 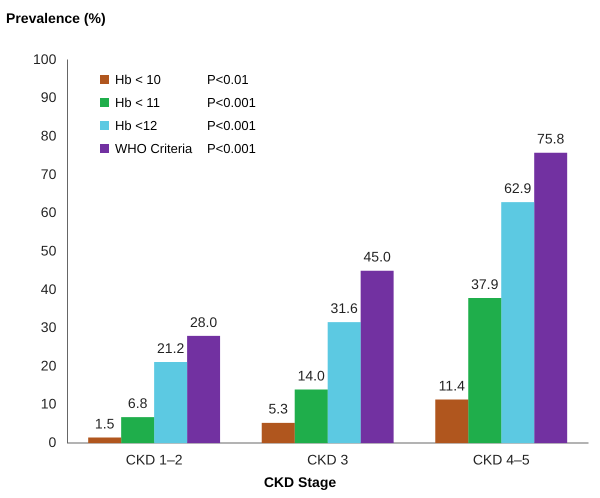 What do you see at coordinates (312, 375) in the screenshot?
I see `data-label: 14.0` at bounding box center [312, 375].